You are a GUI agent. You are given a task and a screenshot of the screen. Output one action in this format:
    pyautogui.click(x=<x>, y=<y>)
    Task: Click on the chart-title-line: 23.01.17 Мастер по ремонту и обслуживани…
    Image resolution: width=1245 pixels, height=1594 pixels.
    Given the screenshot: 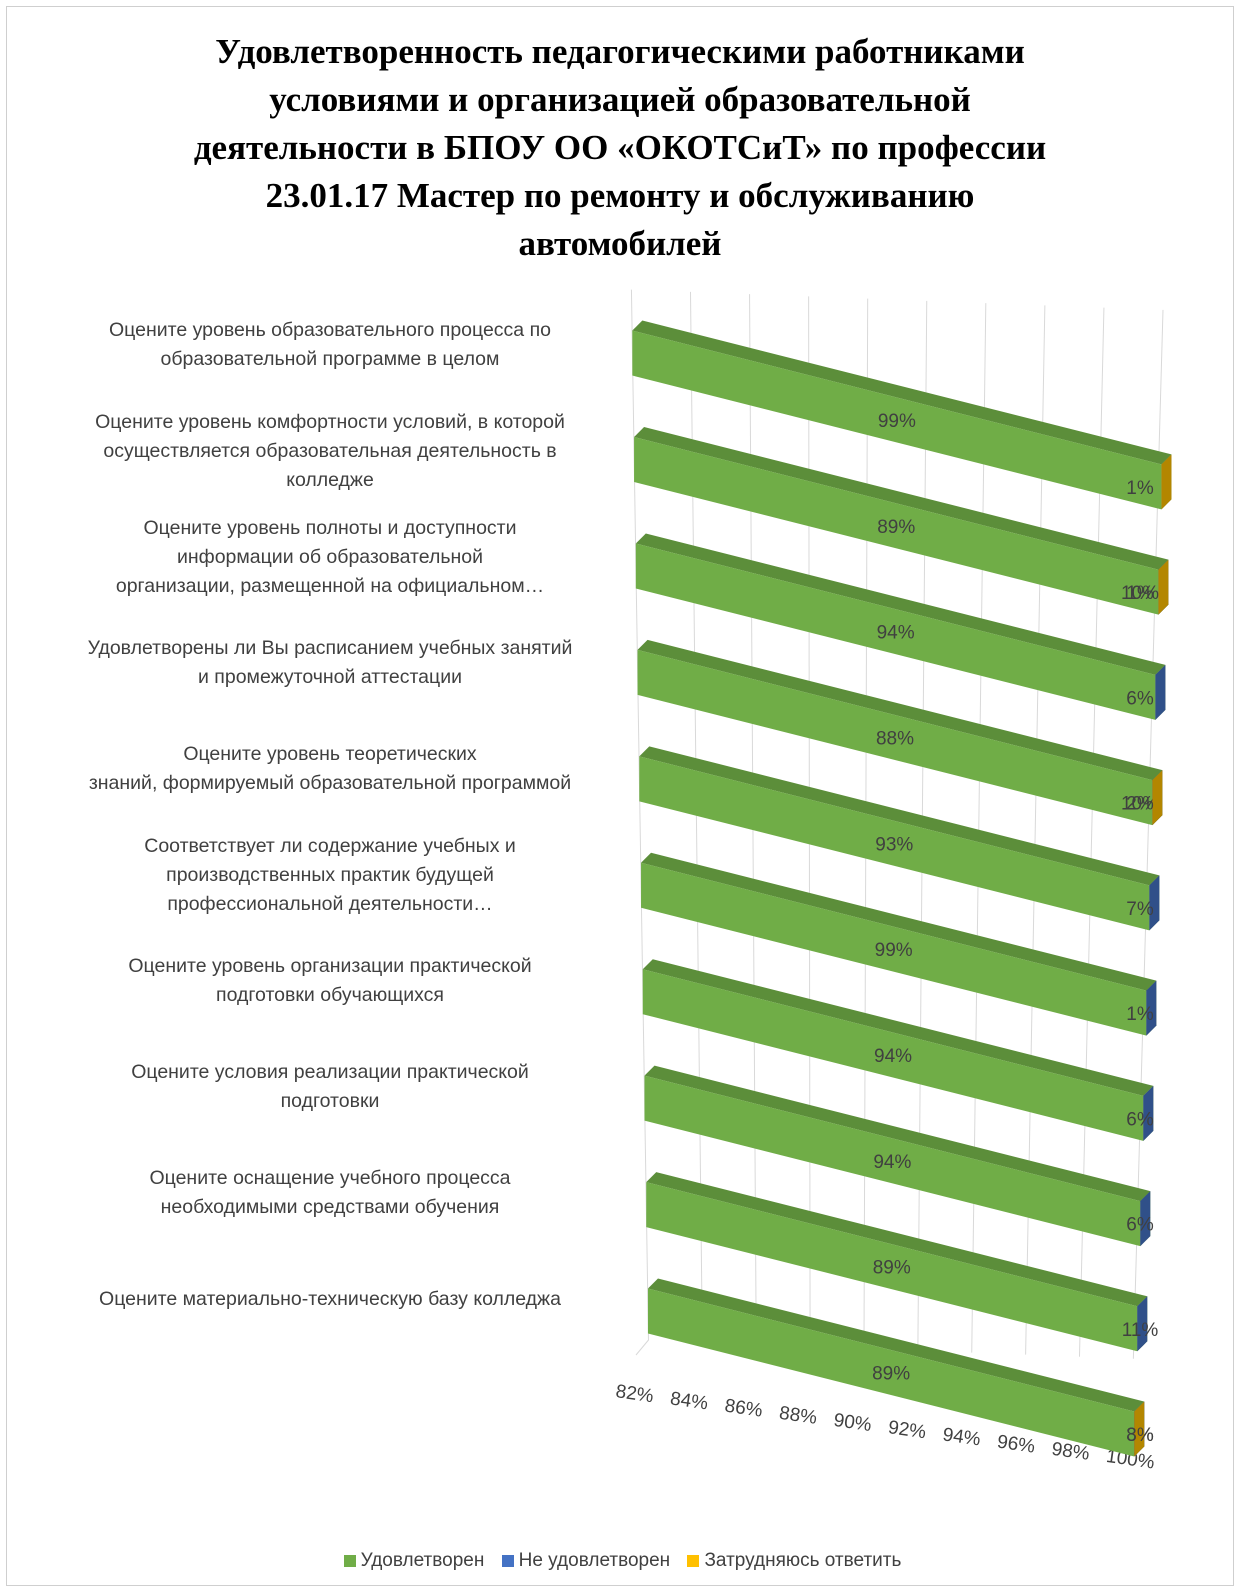 What is the action you would take?
    pyautogui.click(x=620, y=195)
    